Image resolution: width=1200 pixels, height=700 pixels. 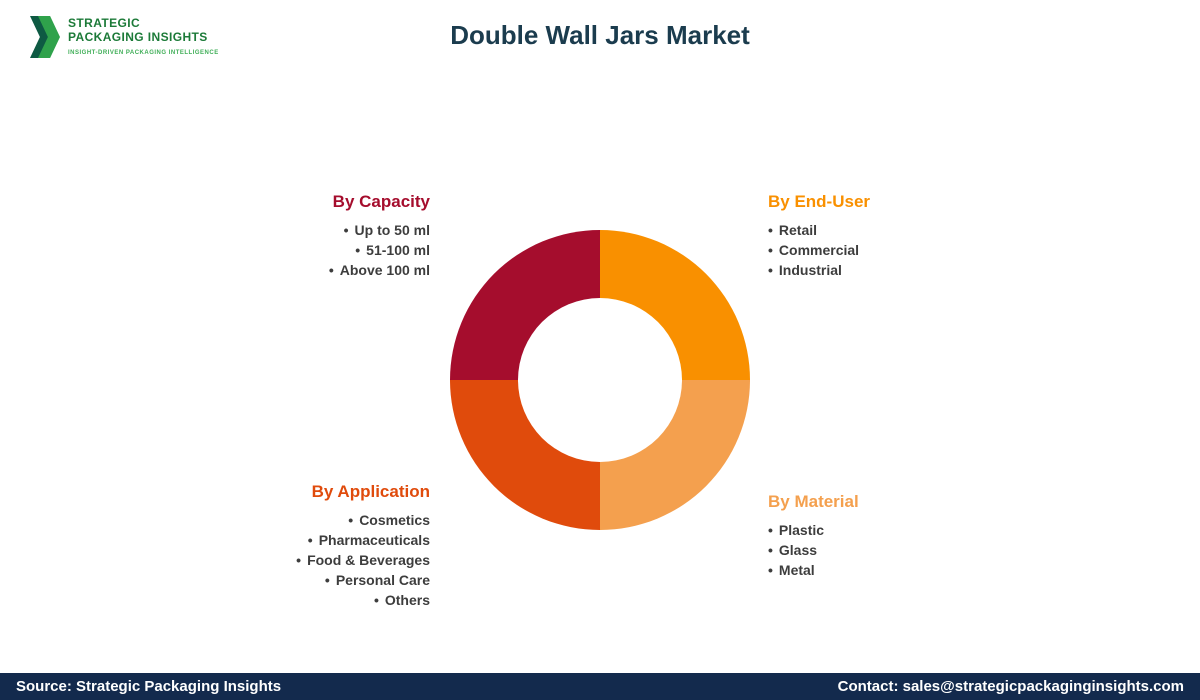 I want to click on segment-block-enduser: By End-User RetailCommercialIndustrial, so click(x=878, y=236).